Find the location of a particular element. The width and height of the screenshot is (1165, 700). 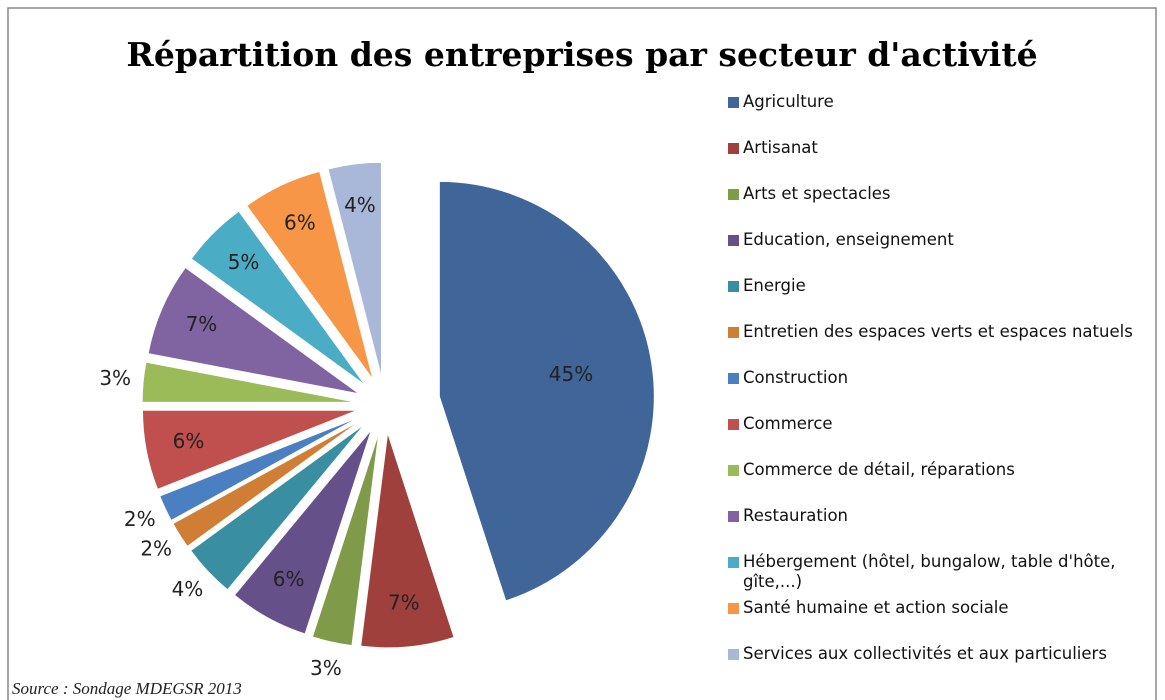

legend-label: Commerce de détail, réparations is located at coordinates (879, 469).